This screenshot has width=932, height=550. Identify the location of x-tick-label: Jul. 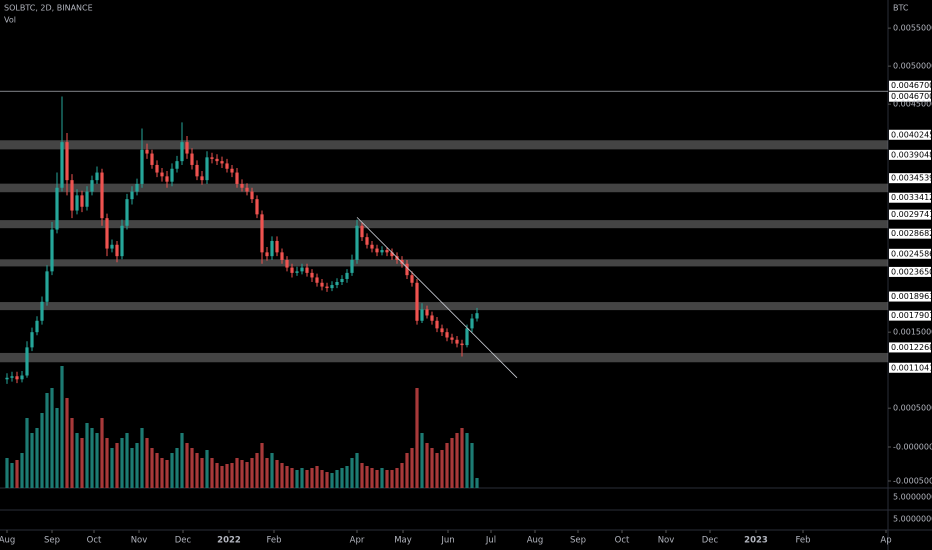
(490, 541).